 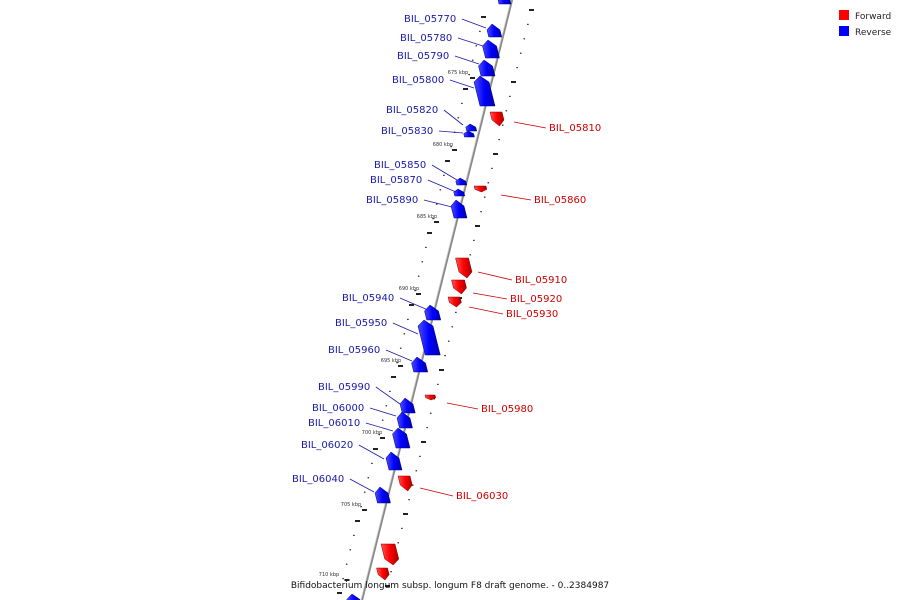 What do you see at coordinates (430, 19) in the screenshot?
I see `gene-label-bil-05770: BIL_05770` at bounding box center [430, 19].